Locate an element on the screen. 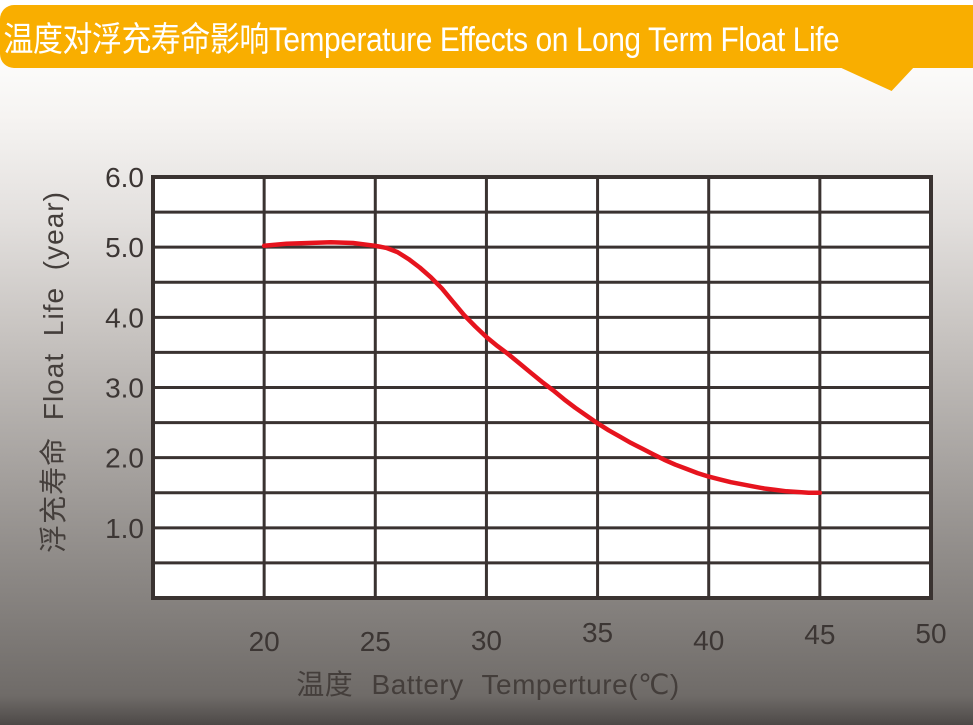  x-tick-label: 20 is located at coordinates (264, 641).